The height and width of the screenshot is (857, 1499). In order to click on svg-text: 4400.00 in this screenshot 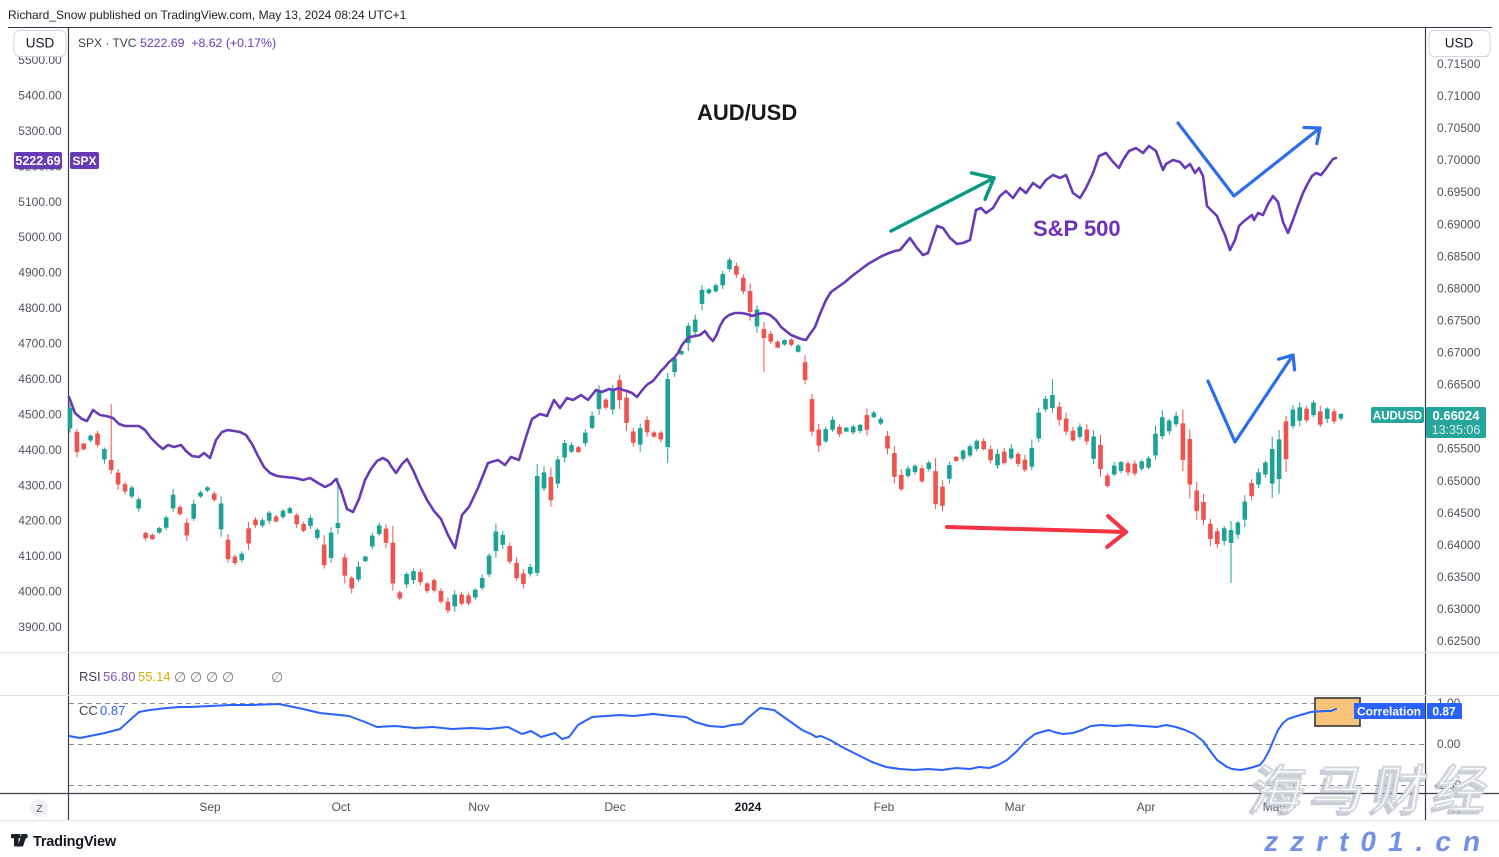, I will do `click(40, 450)`.